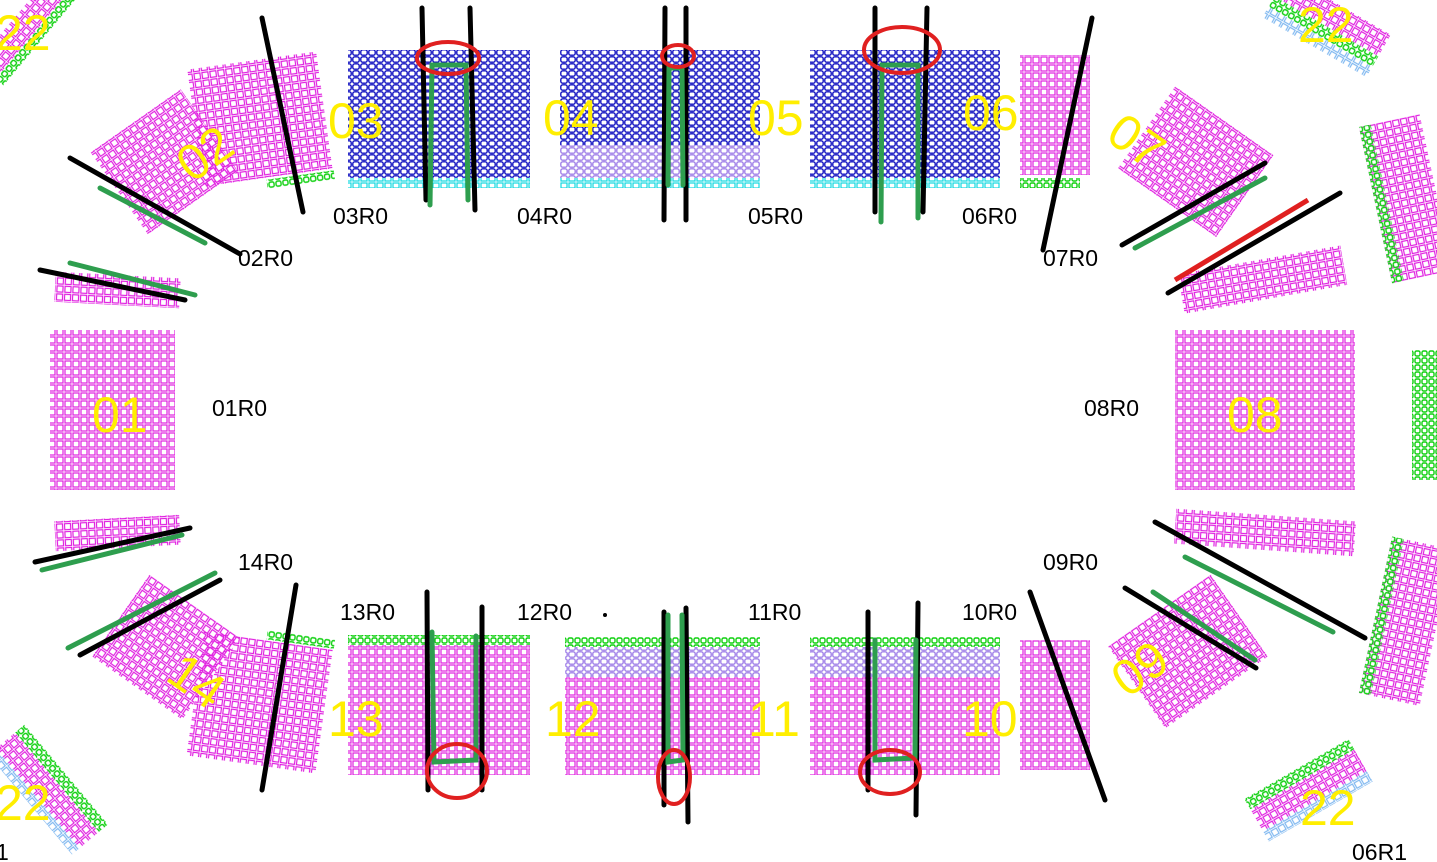  What do you see at coordinates (573, 719) in the screenshot?
I see `section-label: 12` at bounding box center [573, 719].